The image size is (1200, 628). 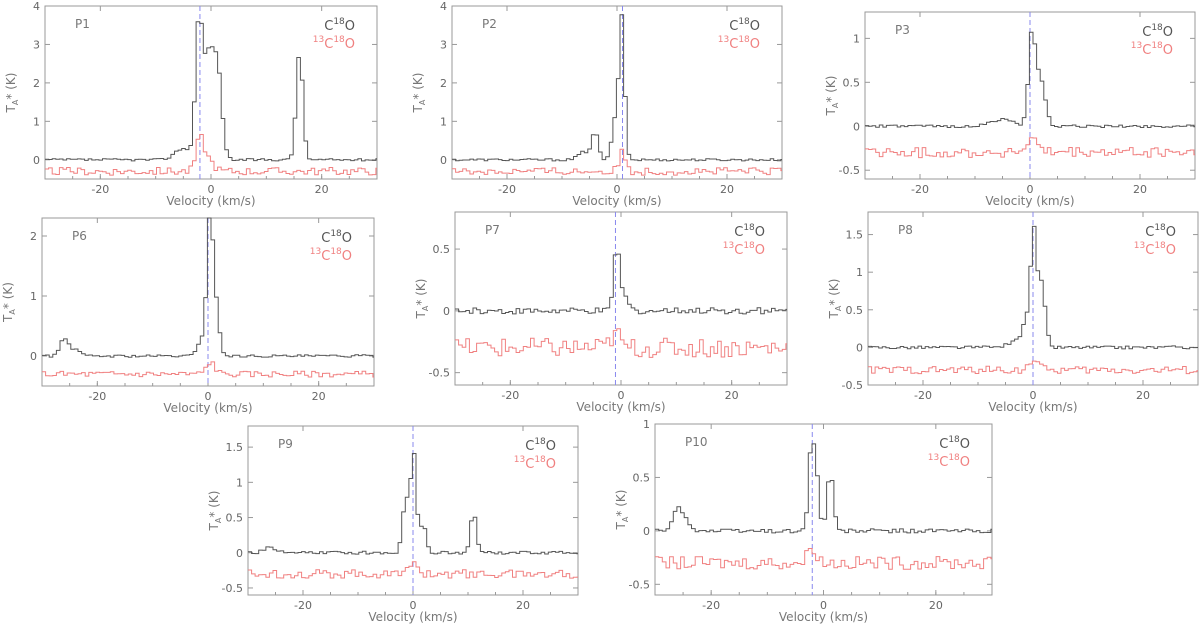 I want to click on y-tick-label: 4, so click(x=443, y=6).